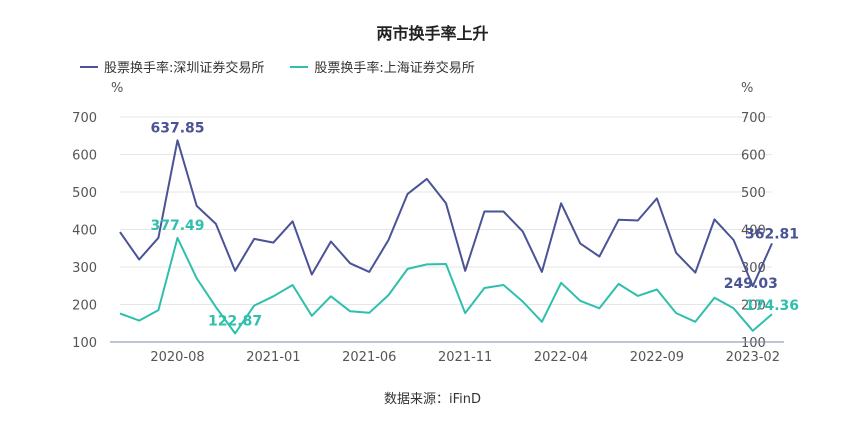 The width and height of the screenshot is (865, 423). What do you see at coordinates (753, 118) in the screenshot?
I see `y-tick-label-right: 700` at bounding box center [753, 118].